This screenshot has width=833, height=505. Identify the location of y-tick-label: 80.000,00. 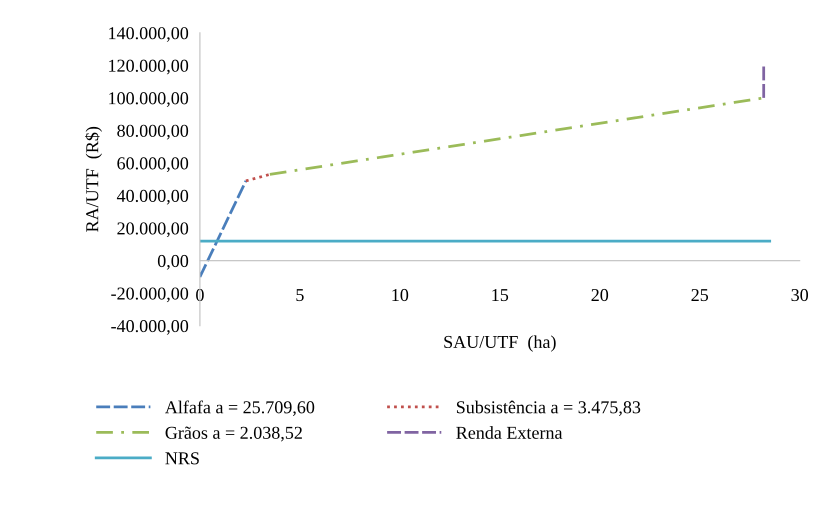
(152, 132).